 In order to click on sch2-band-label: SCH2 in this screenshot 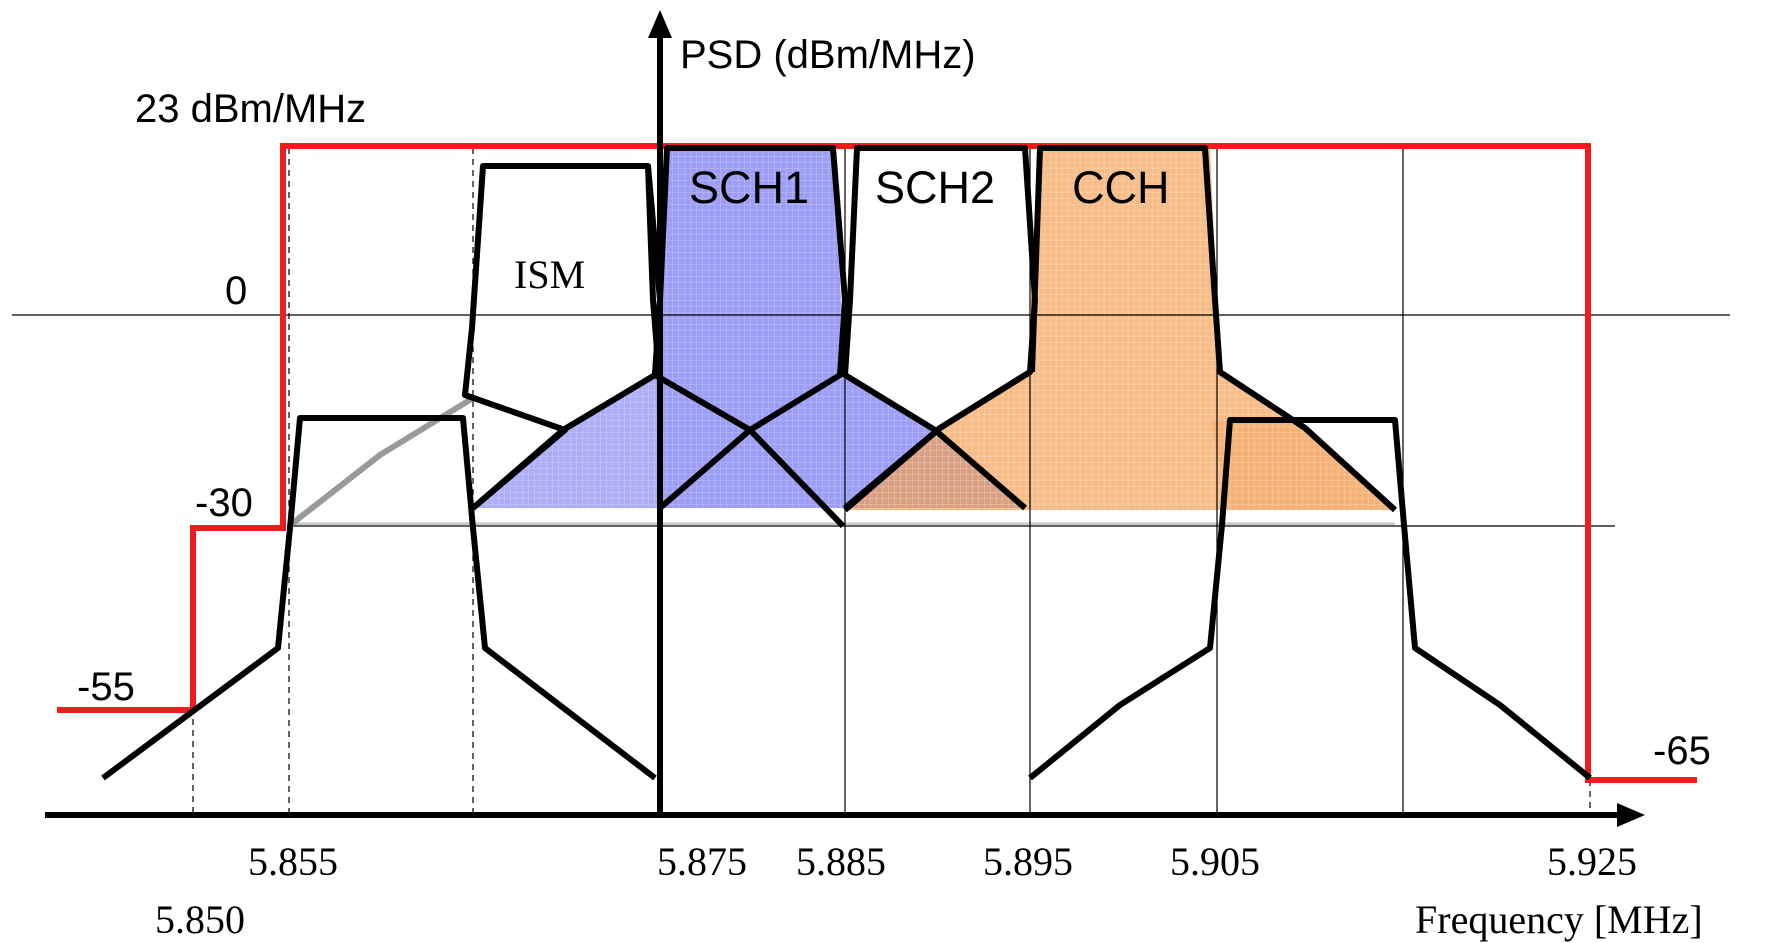, I will do `click(935, 187)`.